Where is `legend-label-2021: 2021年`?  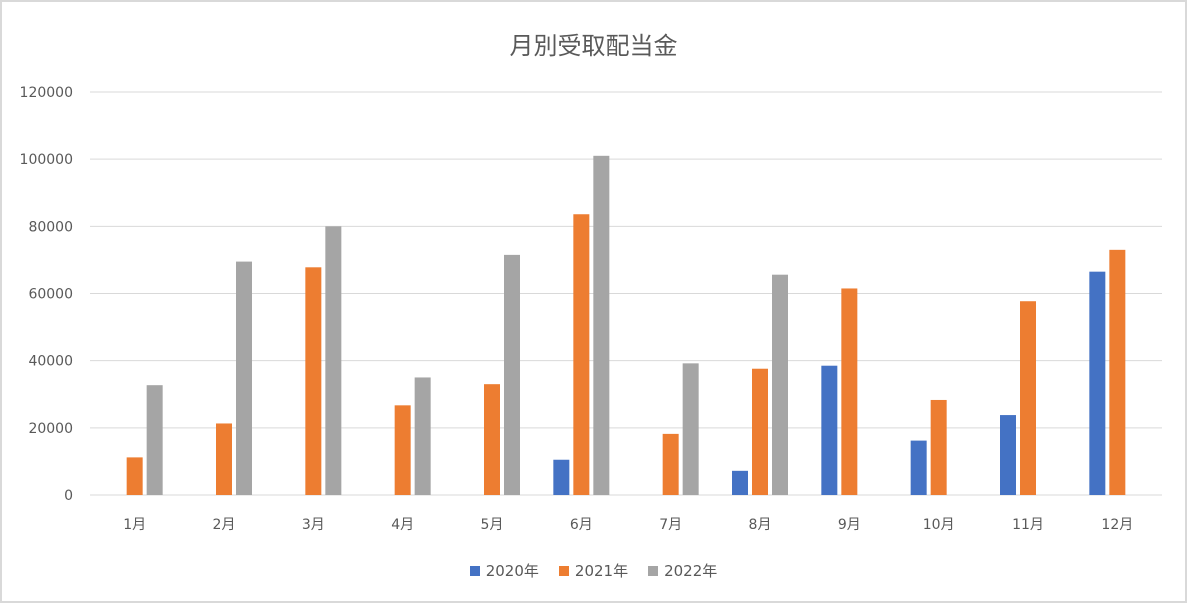
legend-label-2021: 2021年 is located at coordinates (601, 571).